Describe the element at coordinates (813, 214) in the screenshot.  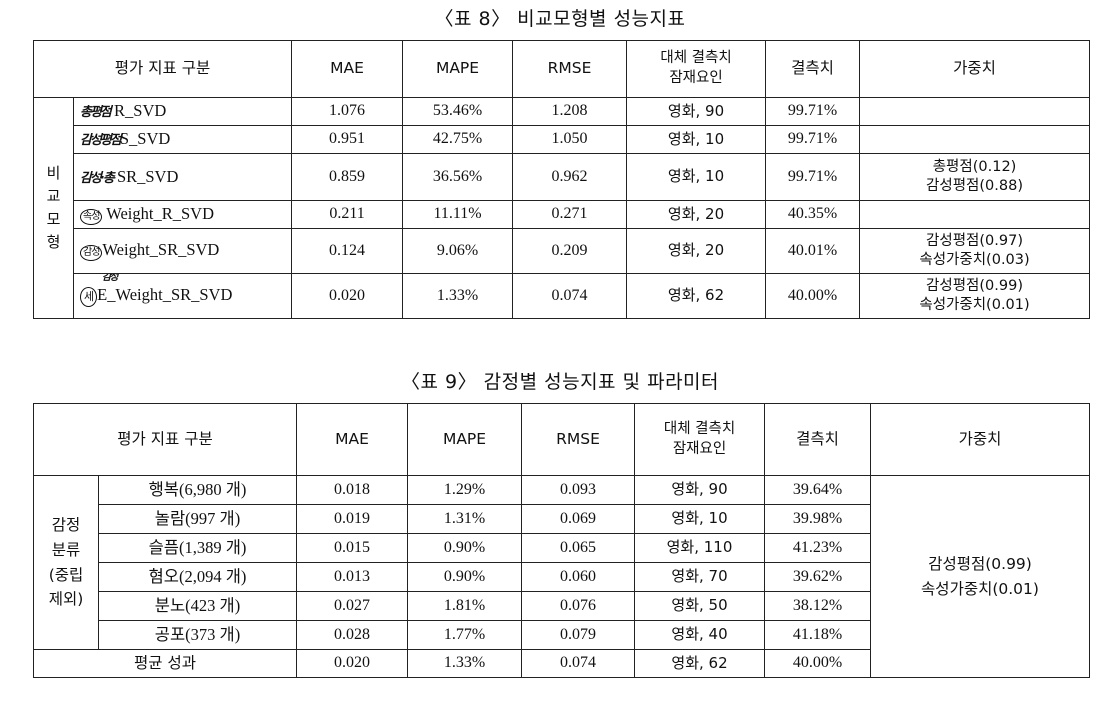
I see `missing-cell: 40.35%` at that location.